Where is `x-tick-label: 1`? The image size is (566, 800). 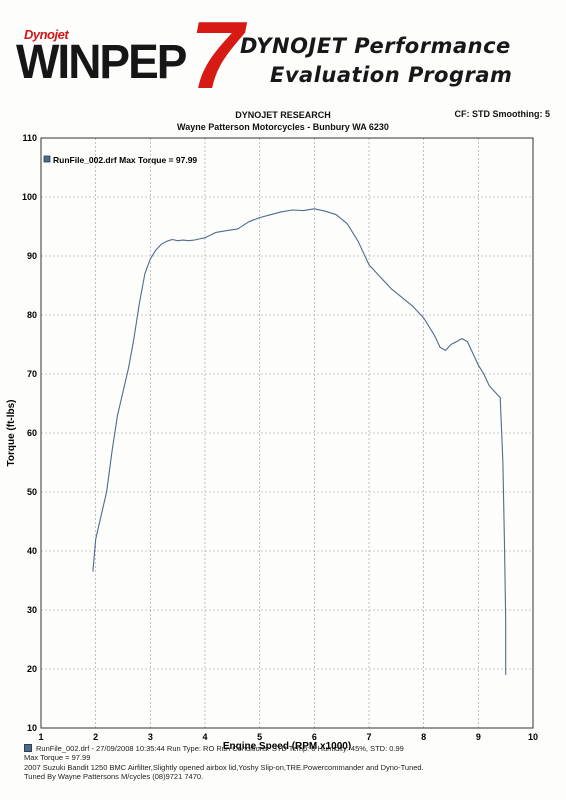
x-tick-label: 1 is located at coordinates (40, 737).